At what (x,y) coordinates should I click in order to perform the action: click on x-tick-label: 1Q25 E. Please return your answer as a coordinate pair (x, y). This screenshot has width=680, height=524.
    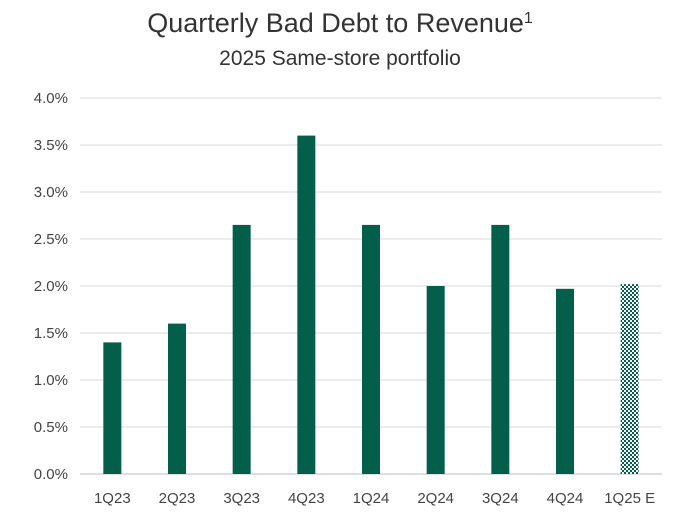
    Looking at the image, I should click on (629, 498).